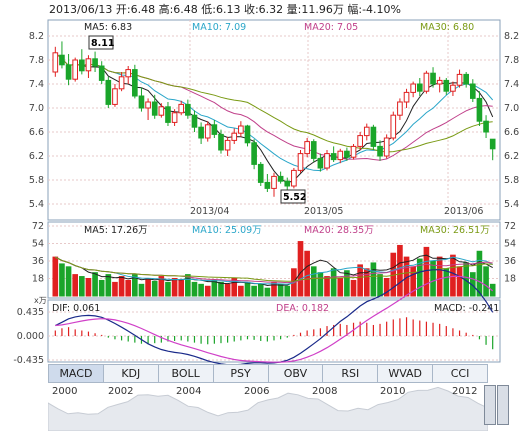  What do you see at coordinates (447, 27) in the screenshot?
I see `price-ma30-label: MA30: 6.80` at bounding box center [447, 27].